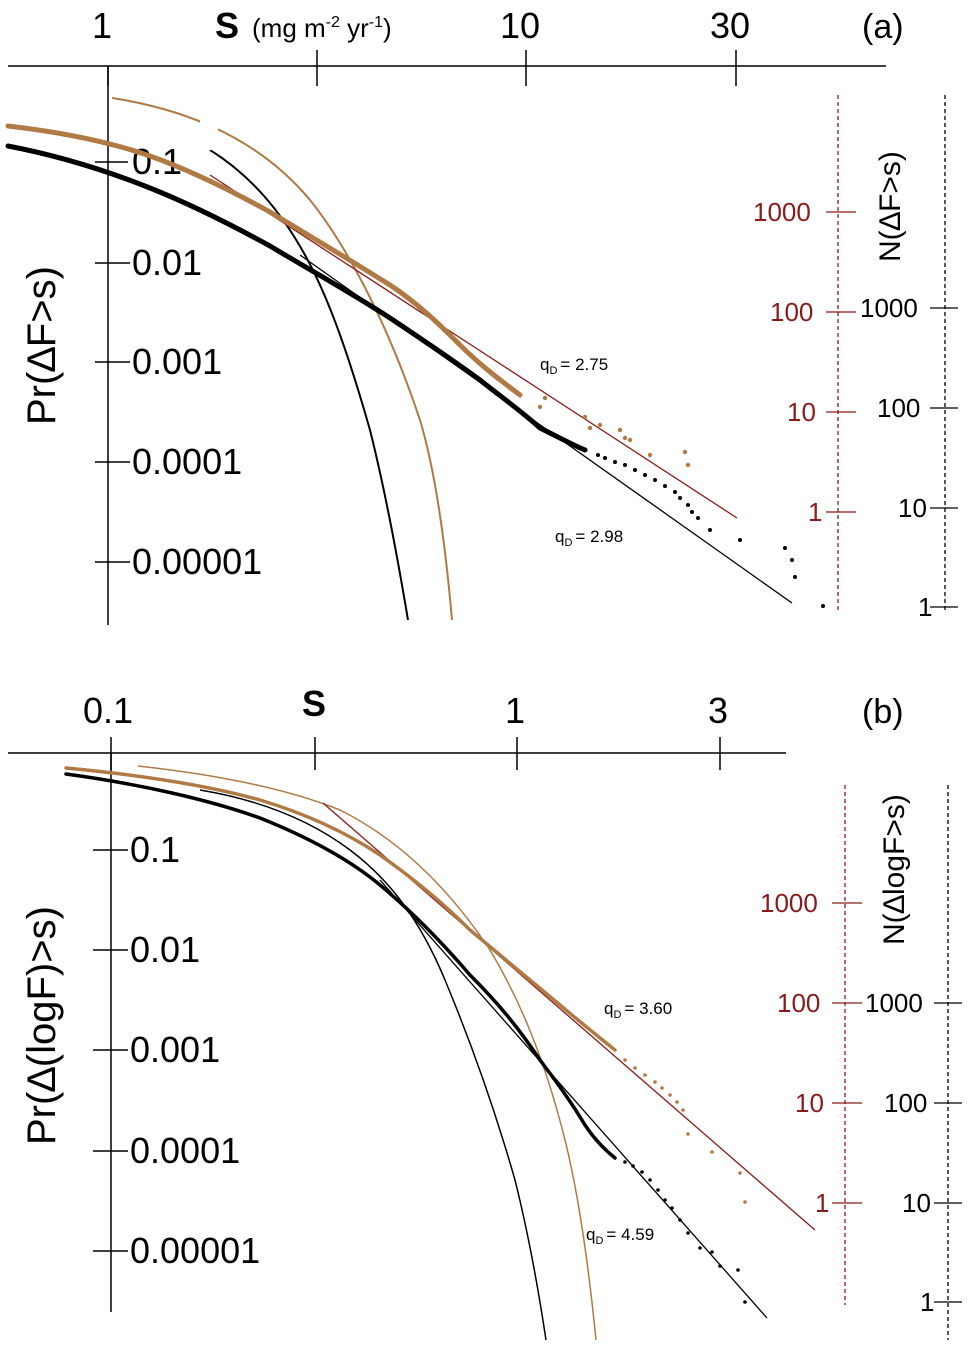  I want to click on y-tick-label-b-0.00001: 0.00001, so click(195, 1250).